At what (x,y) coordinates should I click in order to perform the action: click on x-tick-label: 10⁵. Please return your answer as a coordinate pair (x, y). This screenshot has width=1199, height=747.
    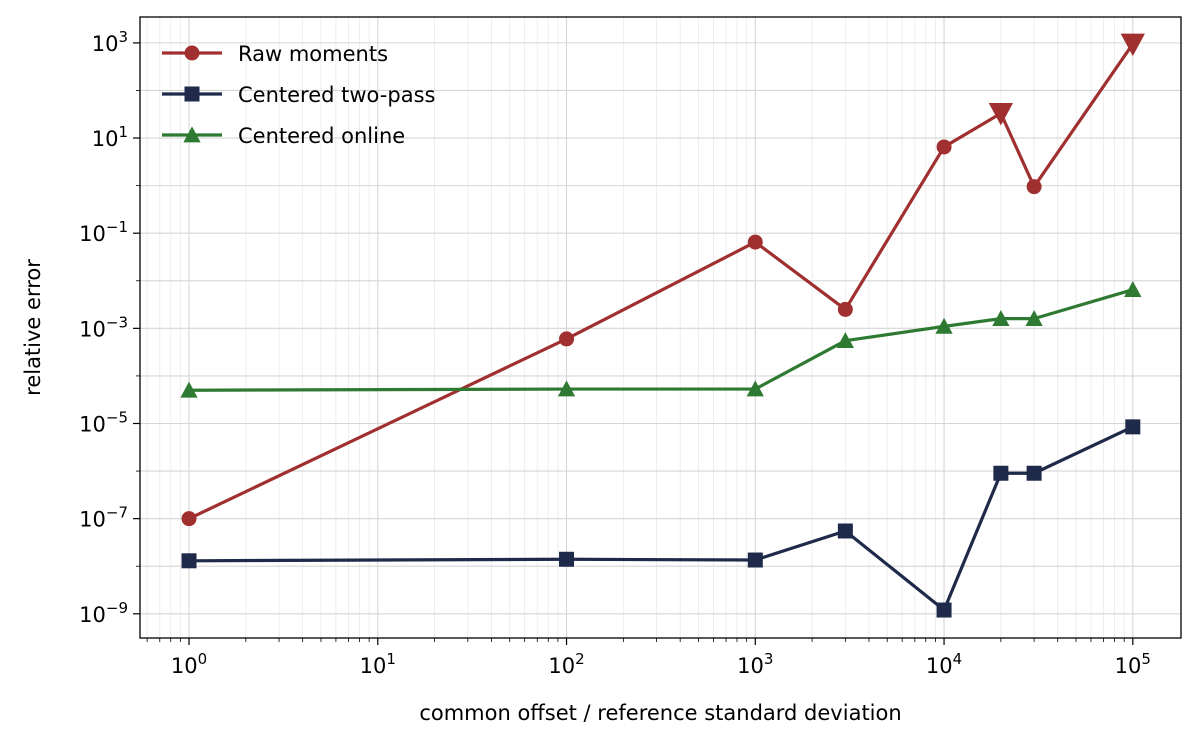
    Looking at the image, I should click on (1133, 664).